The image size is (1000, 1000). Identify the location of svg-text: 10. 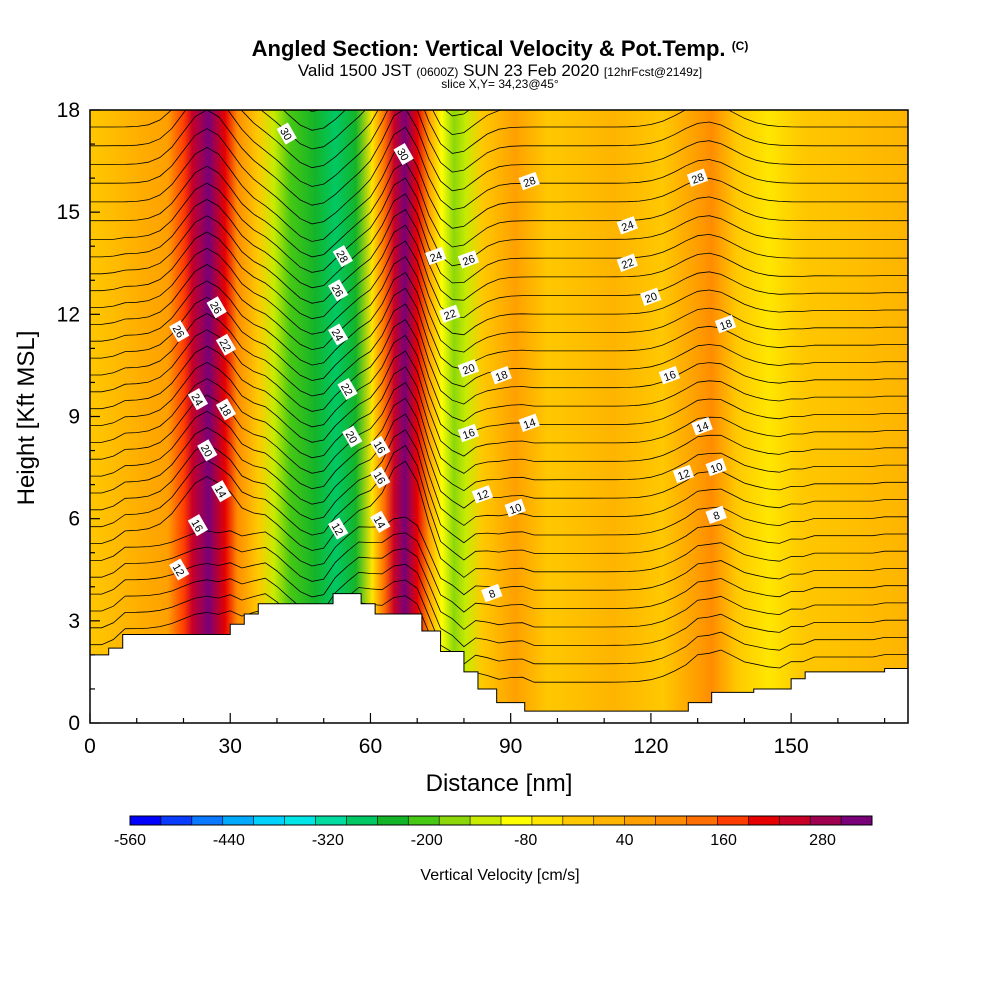
(516, 509).